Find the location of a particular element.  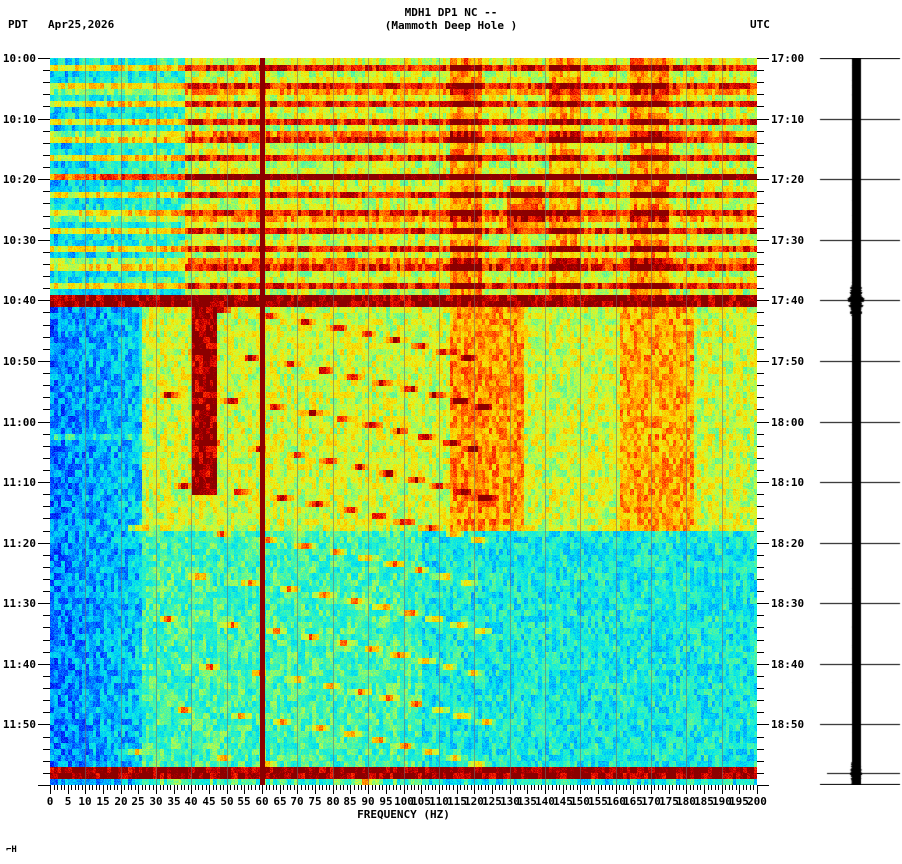

freq-label: 115 is located at coordinates (457, 801).